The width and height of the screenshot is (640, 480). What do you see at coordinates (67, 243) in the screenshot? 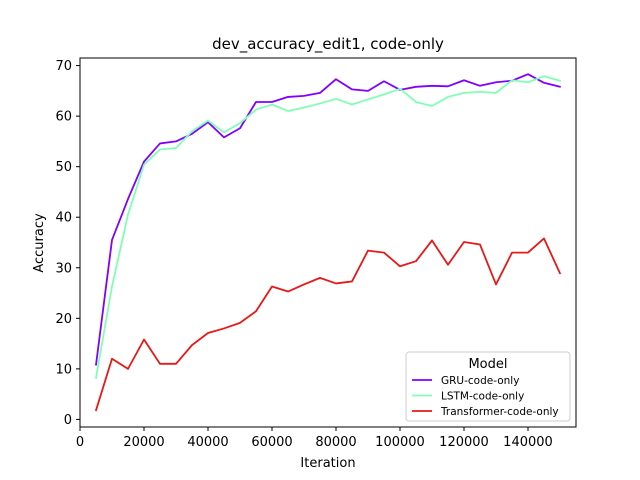
I see `y-axis: 0 10 20 30 40 50 60 70` at bounding box center [67, 243].